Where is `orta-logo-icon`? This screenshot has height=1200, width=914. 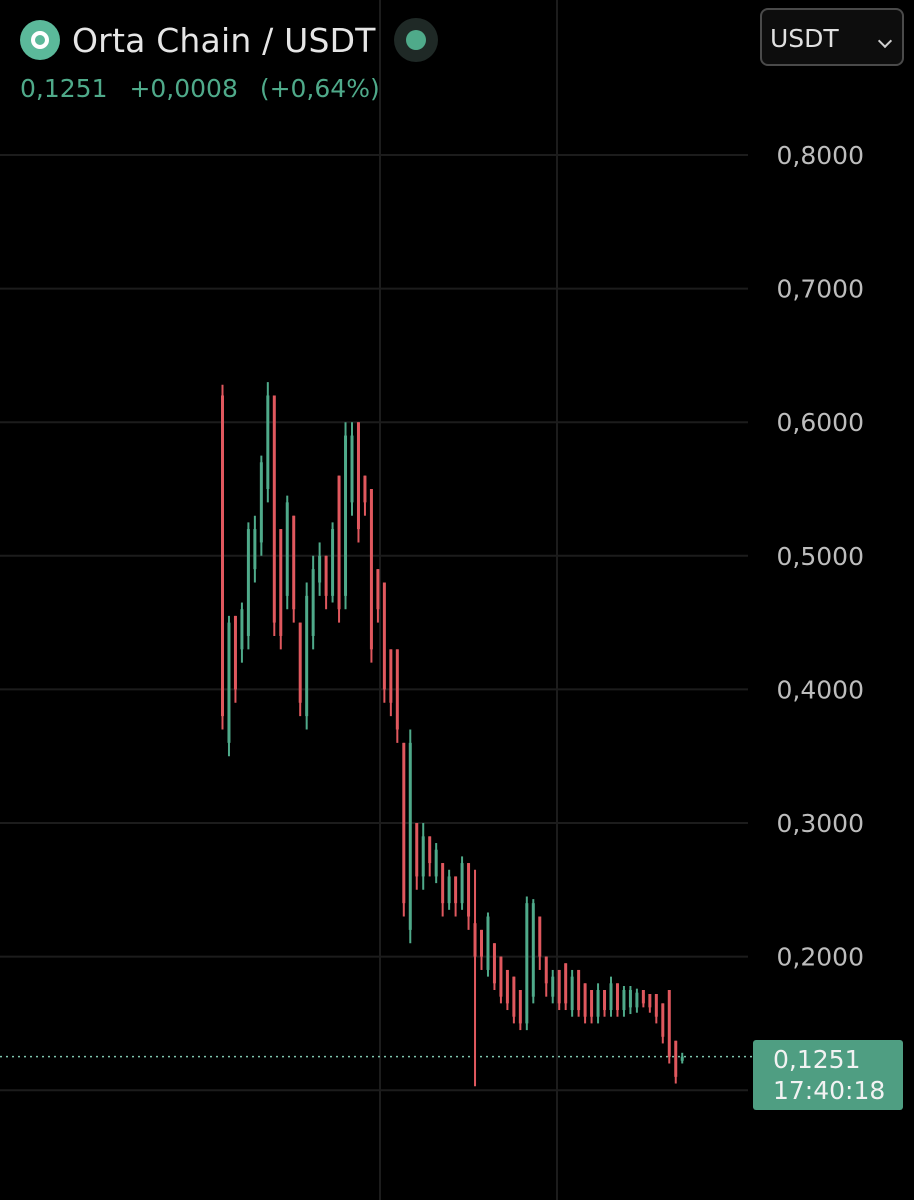
orta-logo-icon is located at coordinates (40, 40).